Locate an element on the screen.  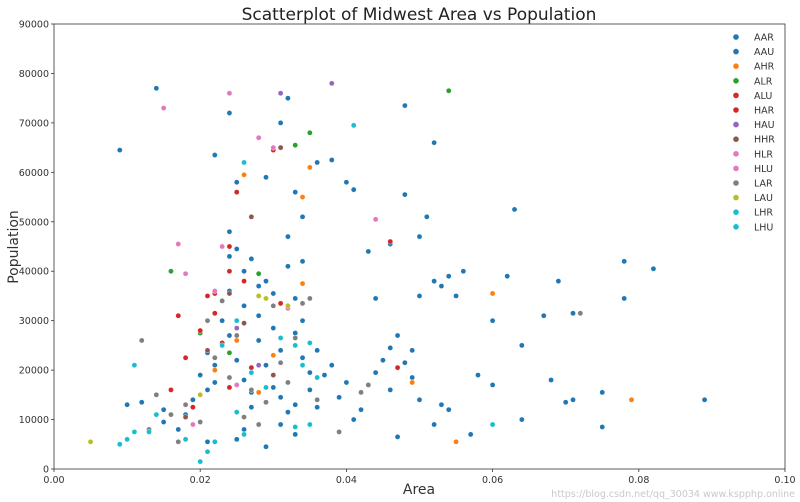
x-tick-label: 0.10 is located at coordinates (784, 480).